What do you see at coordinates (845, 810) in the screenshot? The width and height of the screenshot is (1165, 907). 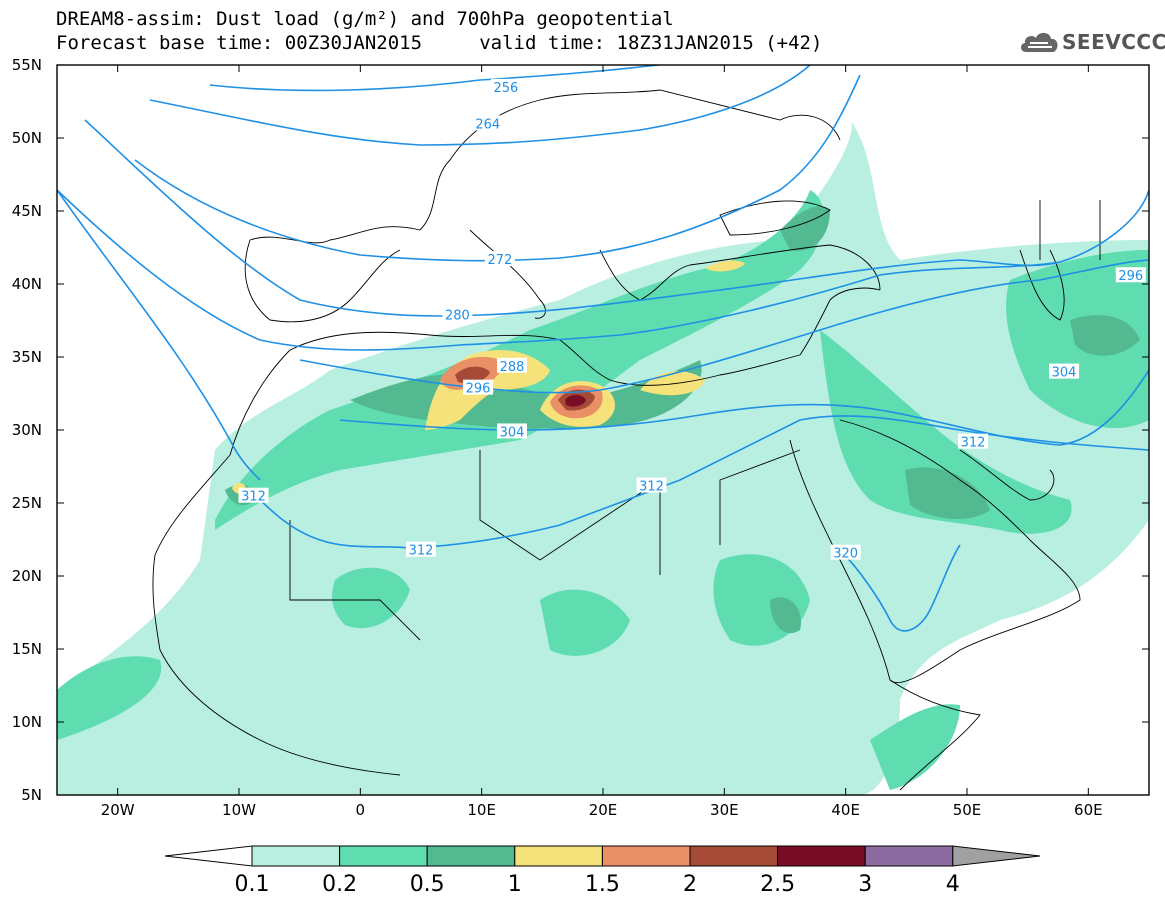 I see `lon-tick-label: 40E` at bounding box center [845, 810].